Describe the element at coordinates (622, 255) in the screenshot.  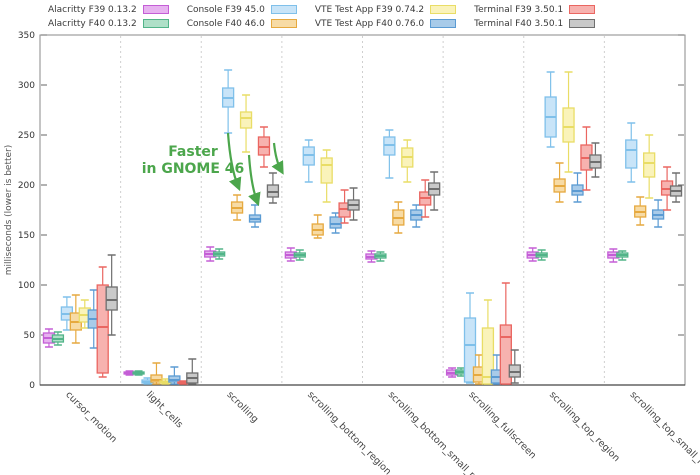
I see `box-alacritty_f40-scrolling_top_small_region` at that location.